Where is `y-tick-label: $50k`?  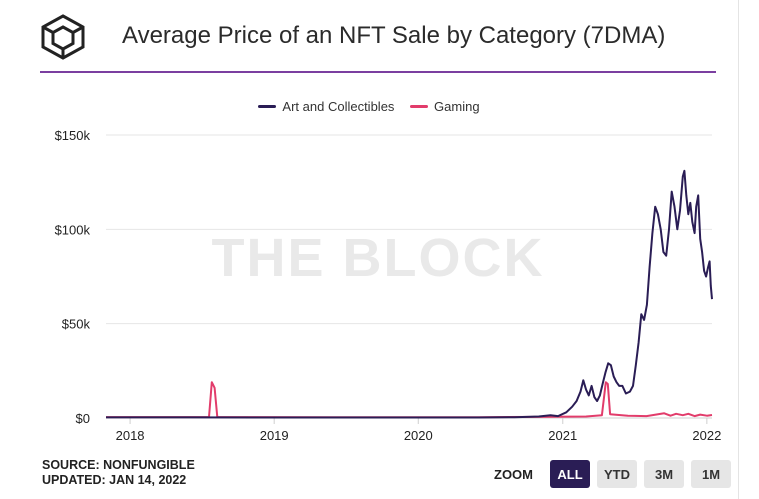 y-tick-label: $50k is located at coordinates (76, 324).